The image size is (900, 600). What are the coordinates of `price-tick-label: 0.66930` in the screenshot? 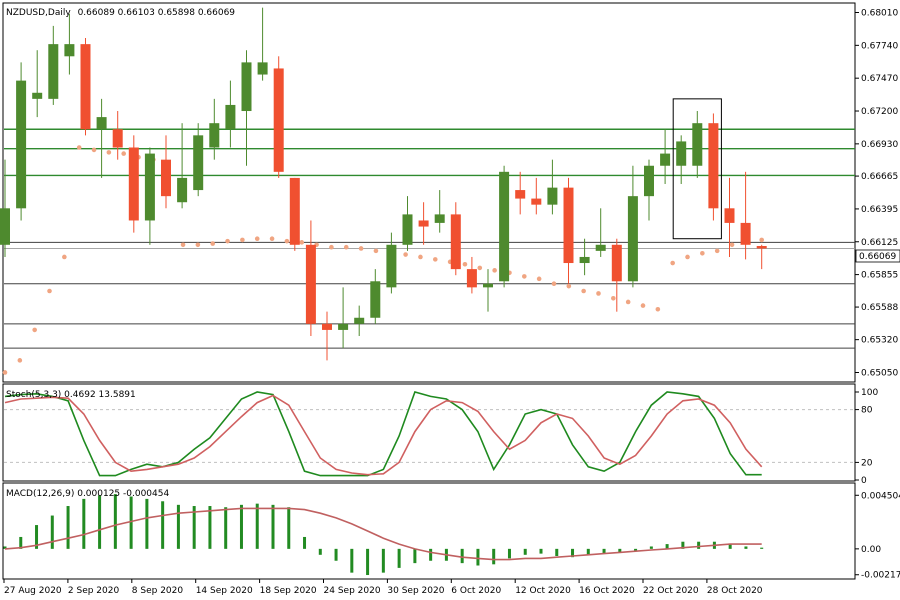 It's located at (879, 145).